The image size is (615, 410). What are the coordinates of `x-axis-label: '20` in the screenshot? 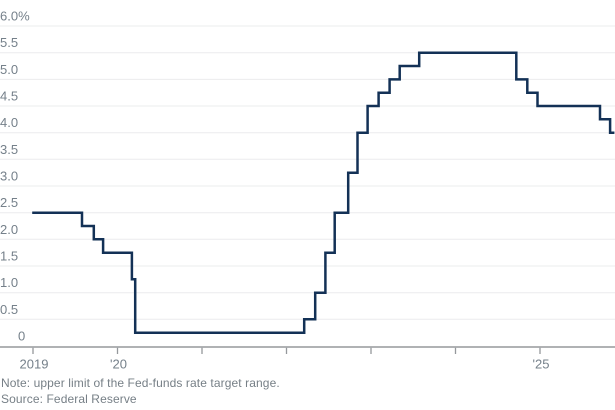 It's located at (118, 364).